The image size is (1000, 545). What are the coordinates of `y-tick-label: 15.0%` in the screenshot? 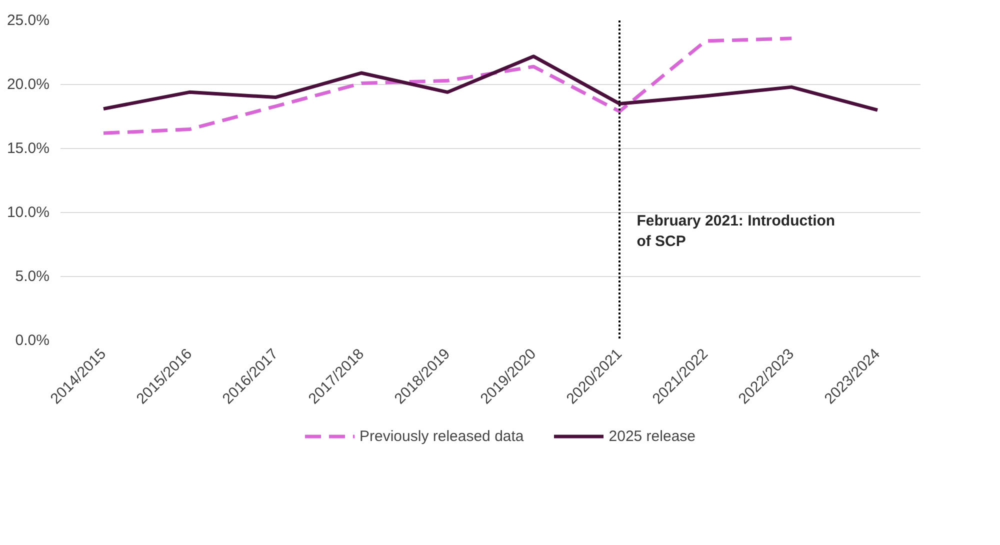 It's located at (28, 148).